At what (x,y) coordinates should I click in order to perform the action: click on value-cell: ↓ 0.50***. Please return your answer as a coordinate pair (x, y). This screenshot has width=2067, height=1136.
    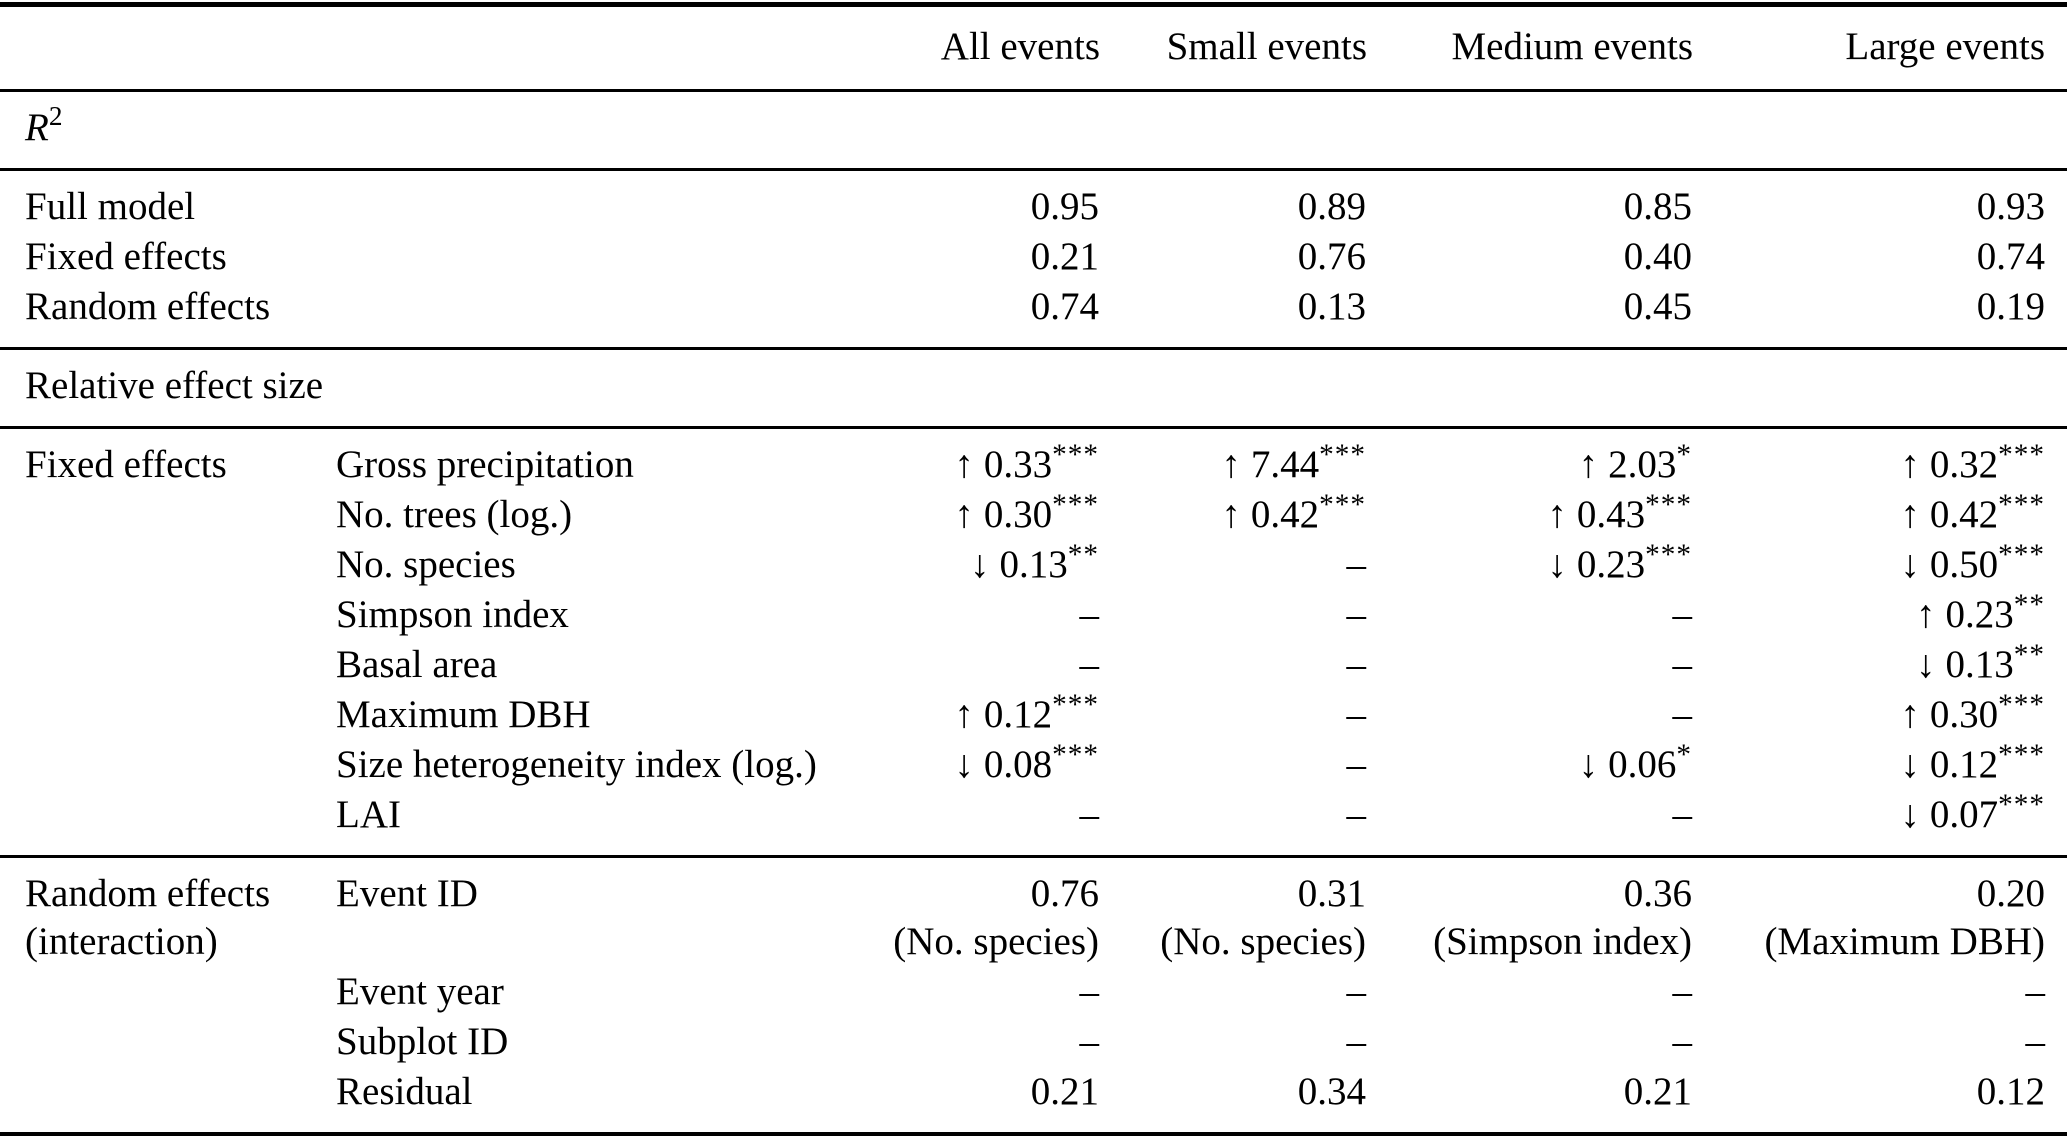
    Looking at the image, I should click on (1880, 565).